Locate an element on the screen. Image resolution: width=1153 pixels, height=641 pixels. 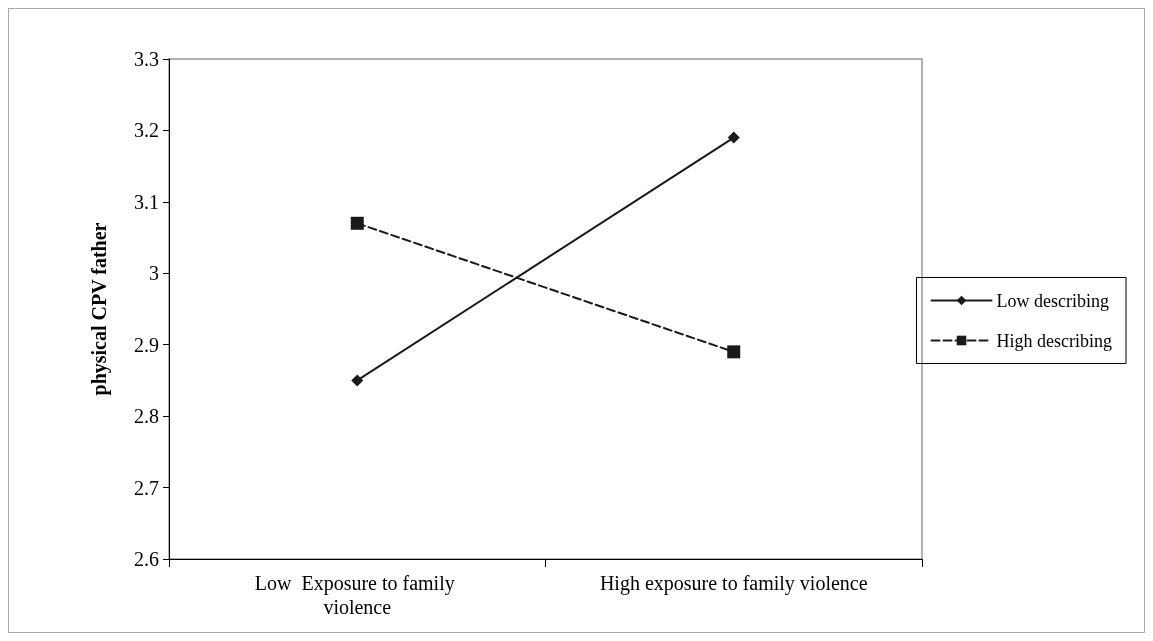
y-tick-label: 2.6 is located at coordinates (146, 559).